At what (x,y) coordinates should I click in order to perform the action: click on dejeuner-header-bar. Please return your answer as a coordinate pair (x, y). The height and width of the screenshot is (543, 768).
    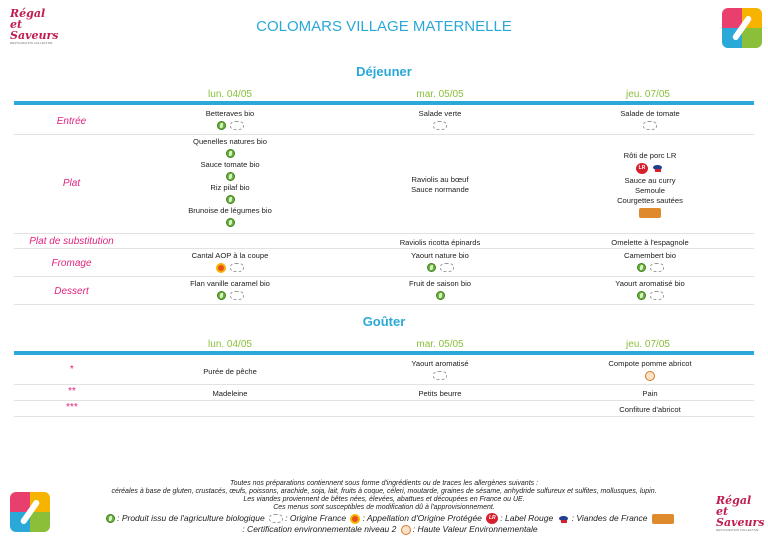
    Looking at the image, I should click on (384, 103).